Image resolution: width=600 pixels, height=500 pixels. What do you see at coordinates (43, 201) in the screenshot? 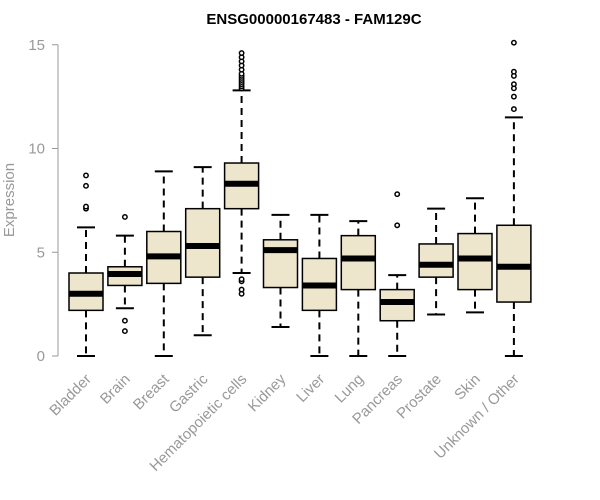
I see `y-axis: 0 5 10 15` at bounding box center [43, 201].